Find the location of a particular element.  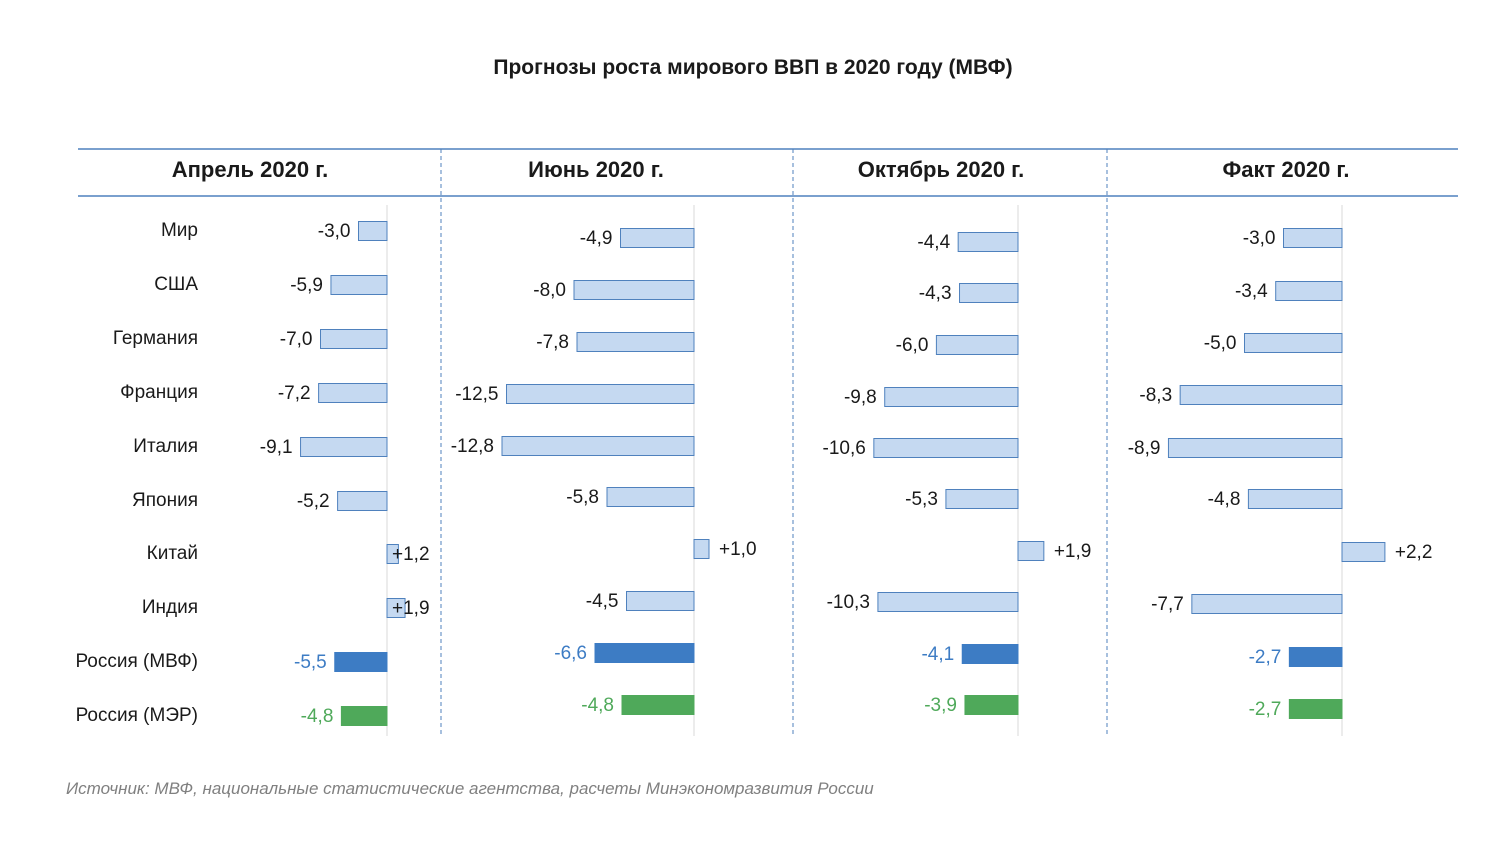

data-label: -3,9 is located at coordinates (940, 705).